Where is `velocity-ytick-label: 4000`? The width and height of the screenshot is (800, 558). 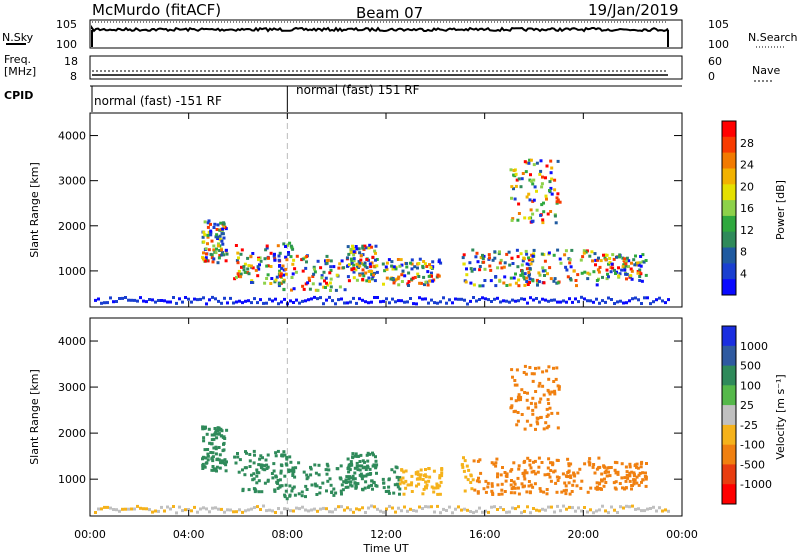
velocity-ytick-label: 4000 is located at coordinates (72, 341).